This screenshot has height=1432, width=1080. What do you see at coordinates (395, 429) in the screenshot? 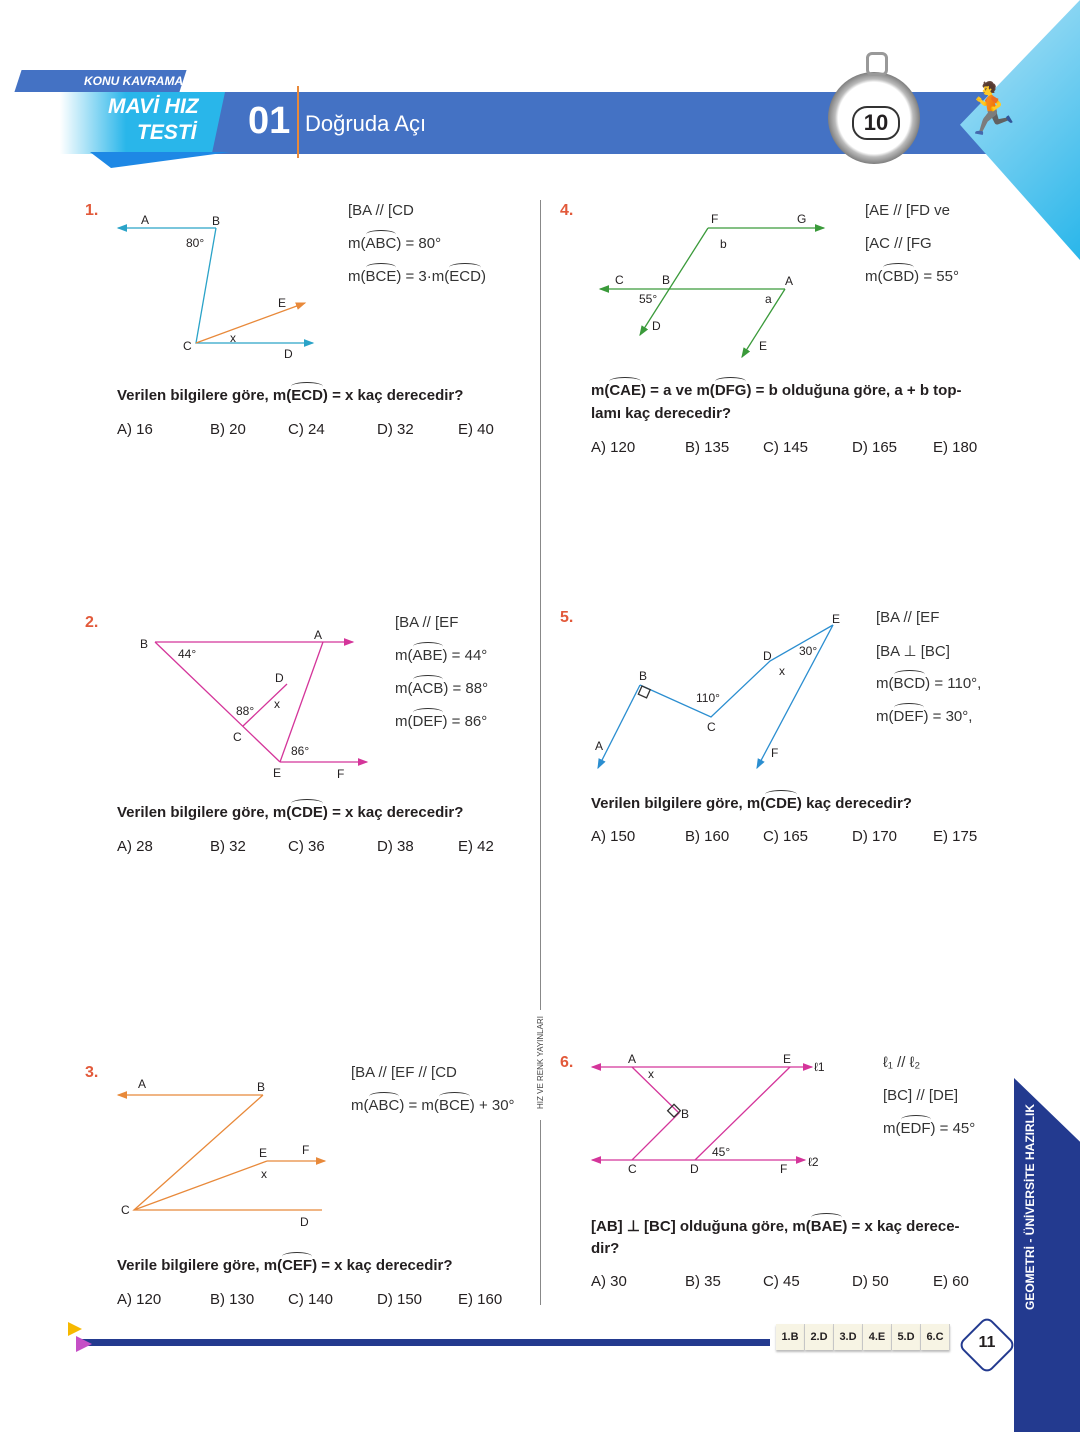
I see `answer-option: D) 32` at bounding box center [395, 429].